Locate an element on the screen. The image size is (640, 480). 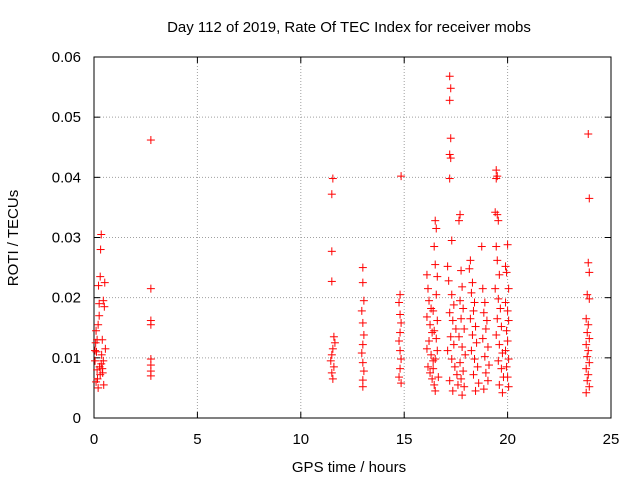
y-tick-label: 0.05 is located at coordinates (66, 117).